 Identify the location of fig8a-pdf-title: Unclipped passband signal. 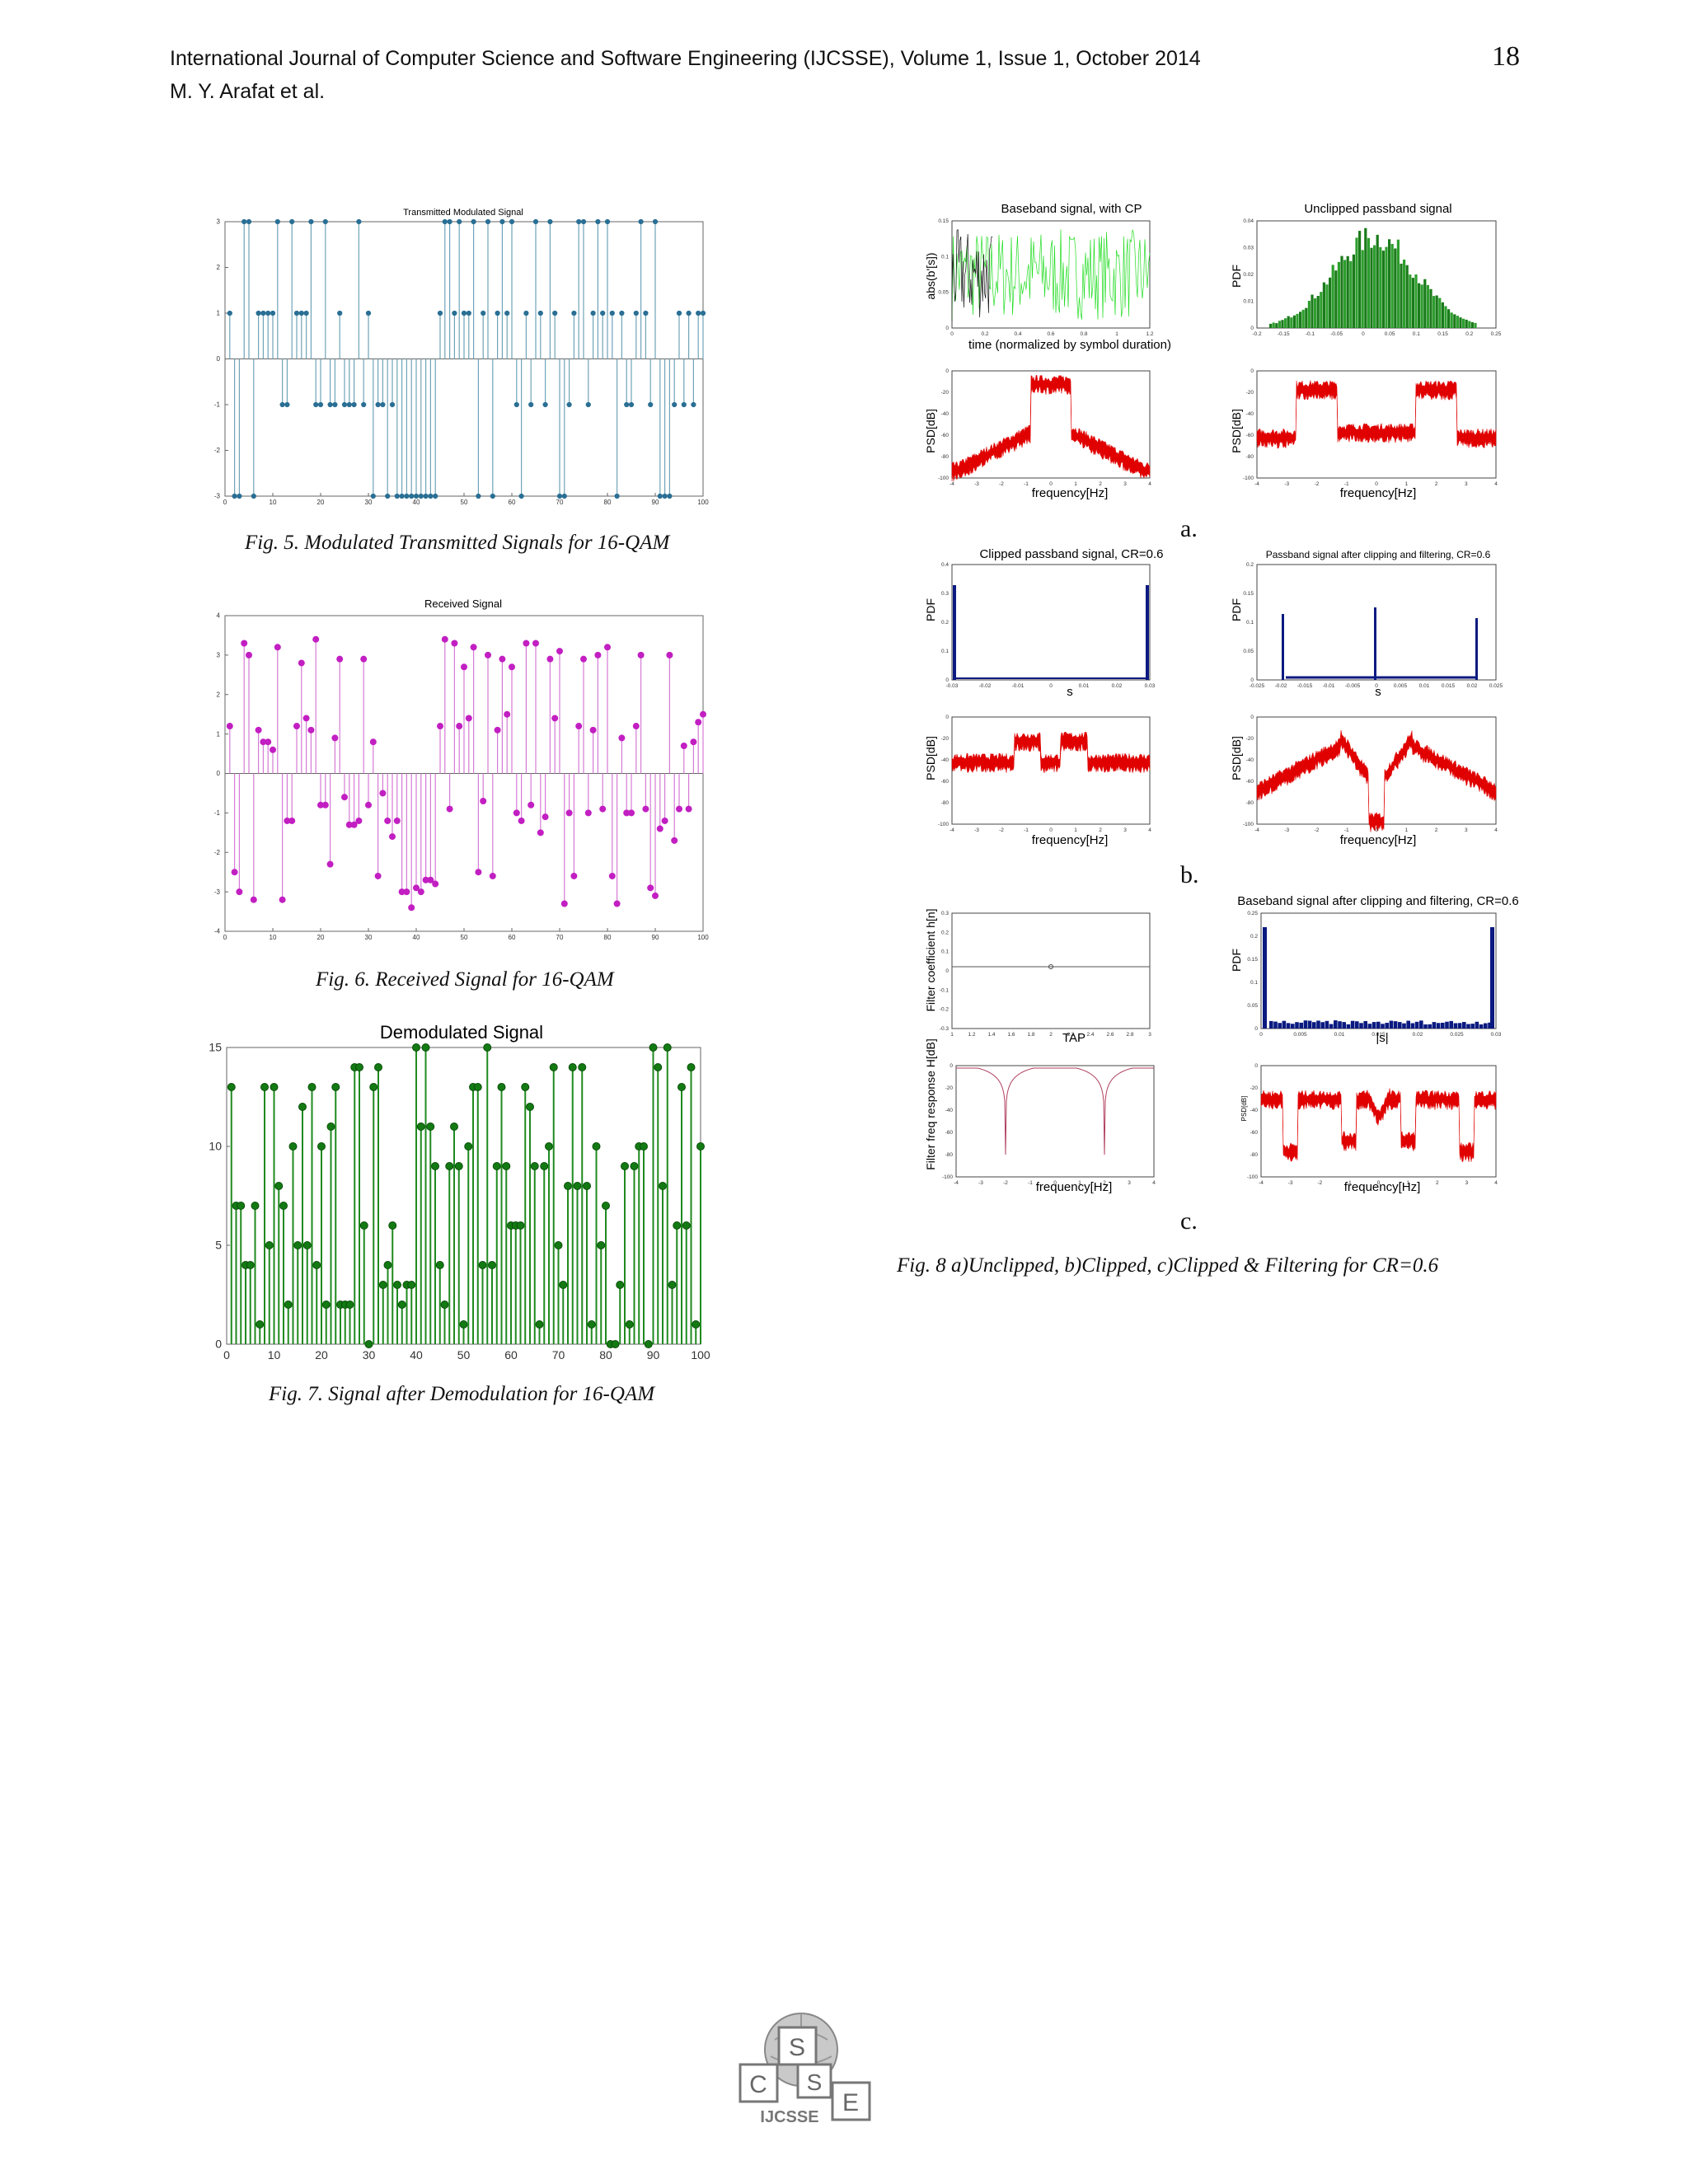
(1377, 209).